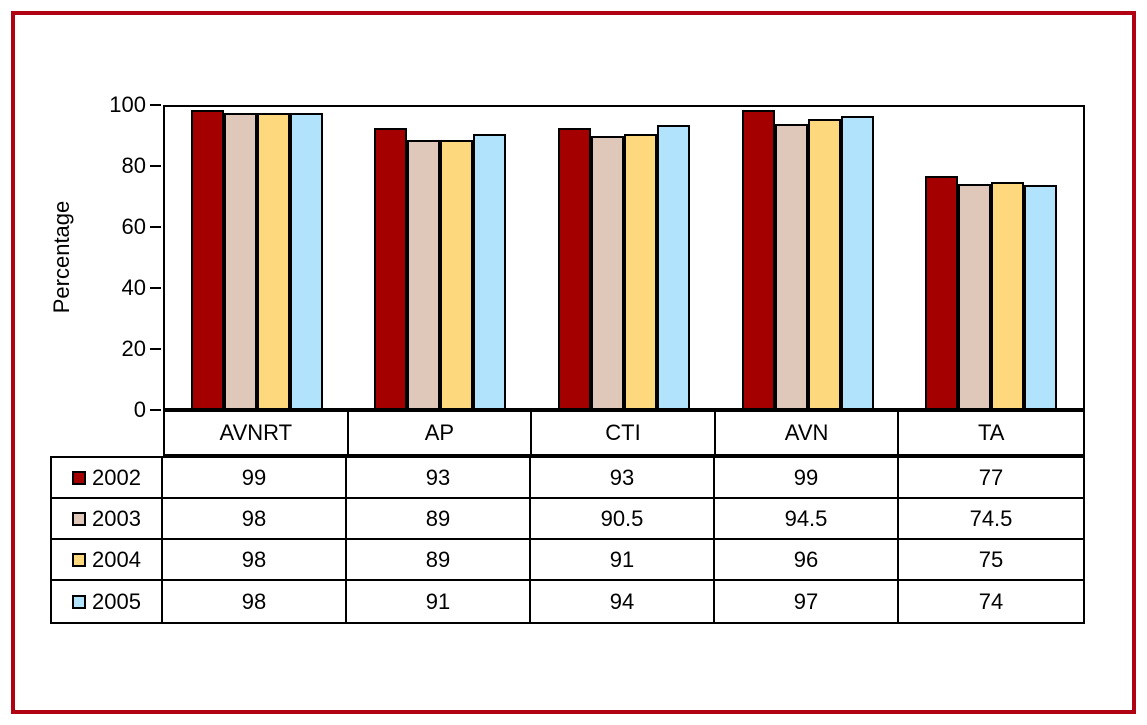  I want to click on bar-2004-avnrt, so click(273, 260).